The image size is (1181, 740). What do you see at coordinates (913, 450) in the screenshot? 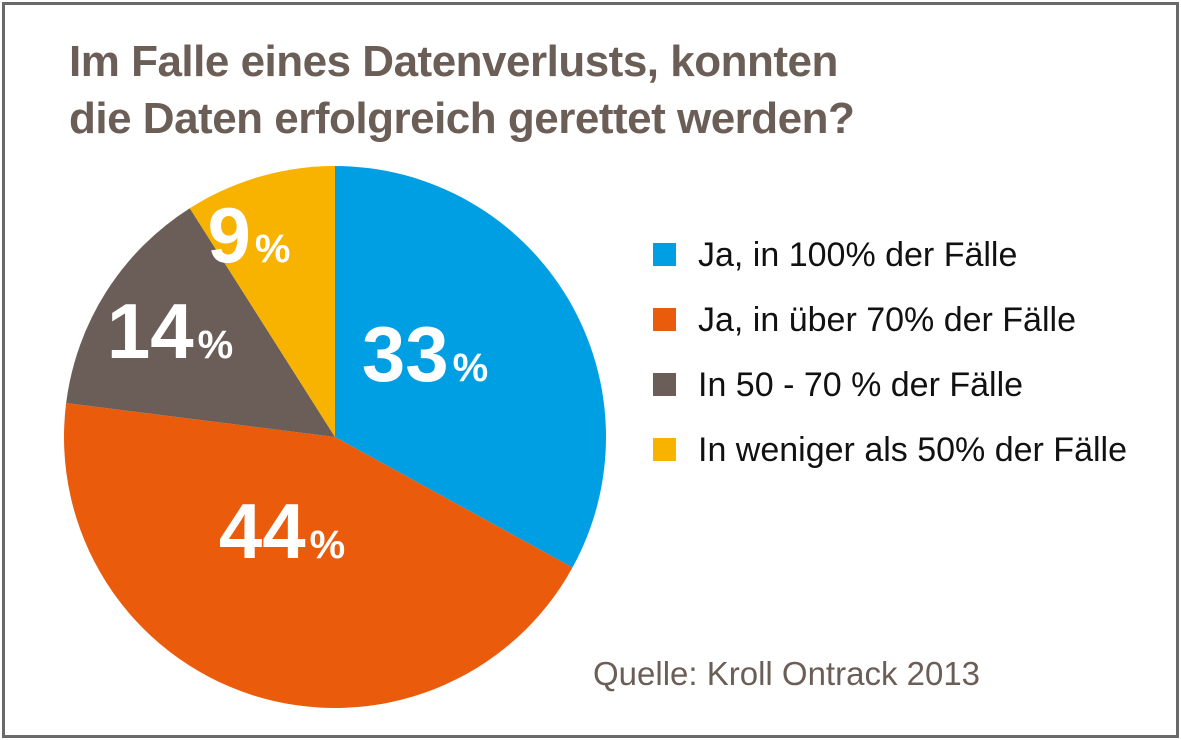
I see `legend-label: In weniger als 50% der Fälle` at bounding box center [913, 450].